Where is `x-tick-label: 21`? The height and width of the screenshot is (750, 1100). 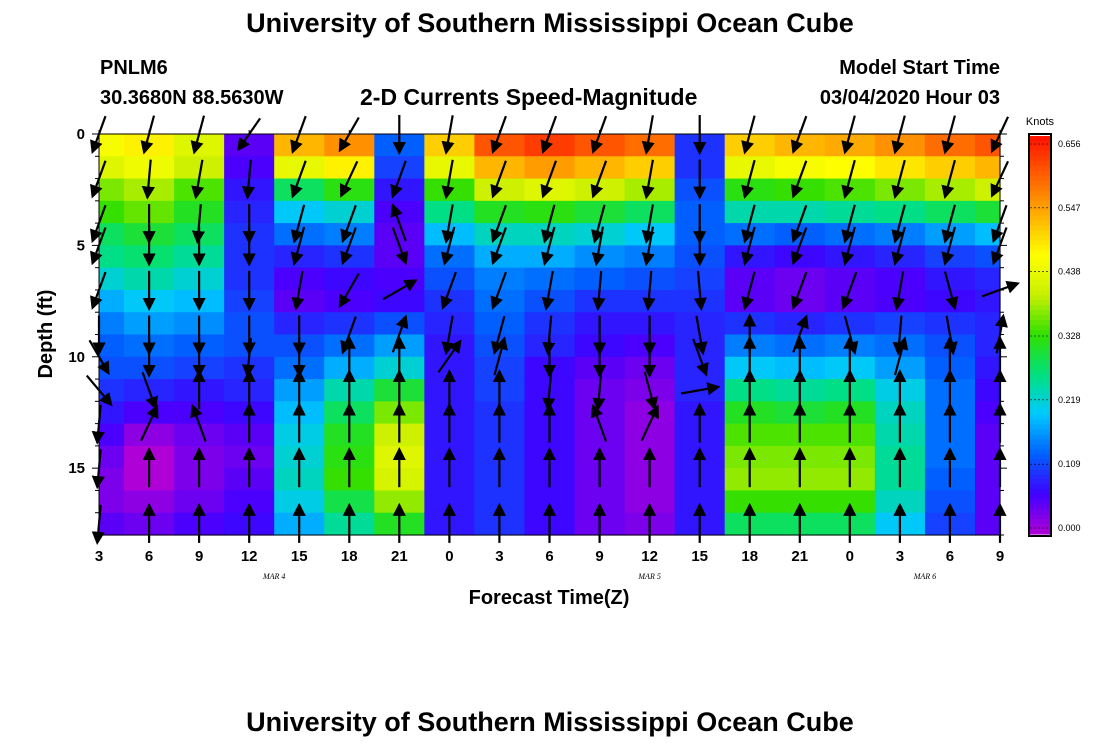 x-tick-label: 21 is located at coordinates (399, 556).